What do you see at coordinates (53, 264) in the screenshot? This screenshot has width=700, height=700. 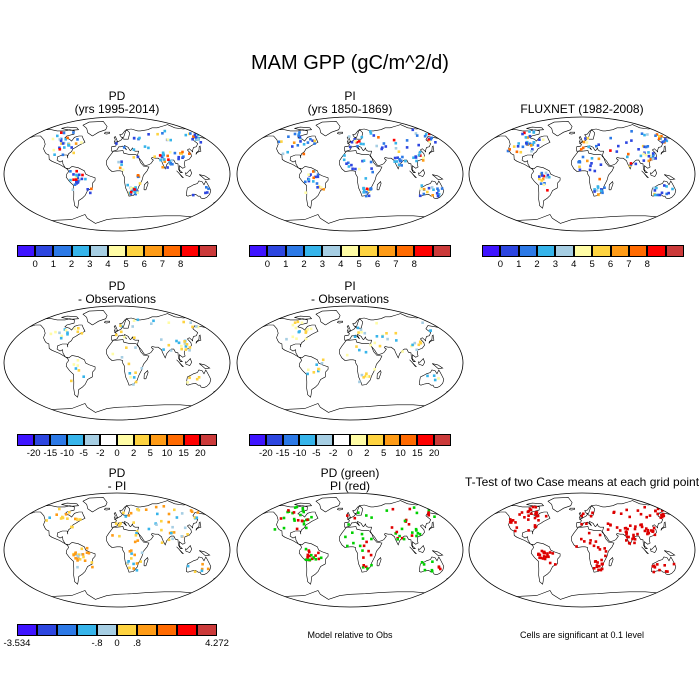 I see `colorbar-tick-label: 1` at bounding box center [53, 264].